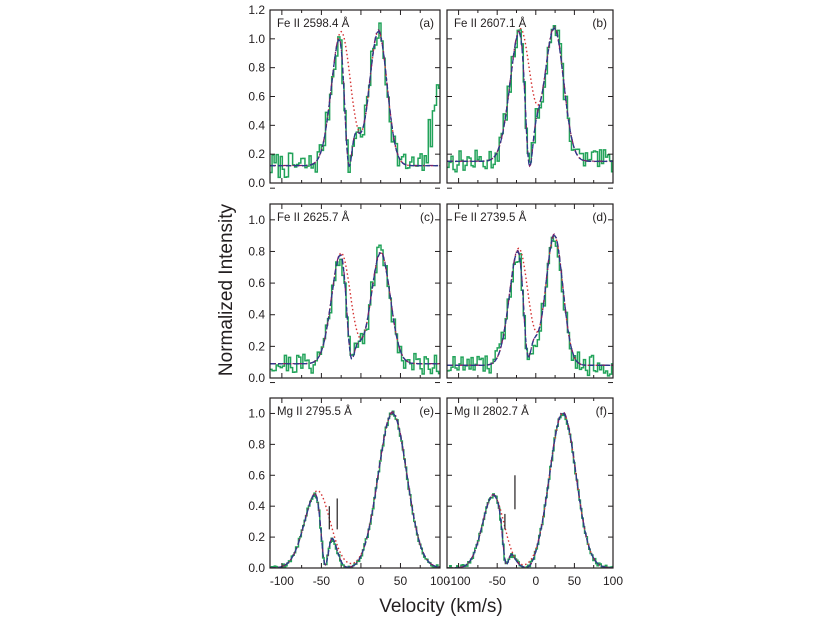 This screenshot has height=623, width=830. I want to click on panel-title: Fe II 2598.4 Å, so click(313, 23).